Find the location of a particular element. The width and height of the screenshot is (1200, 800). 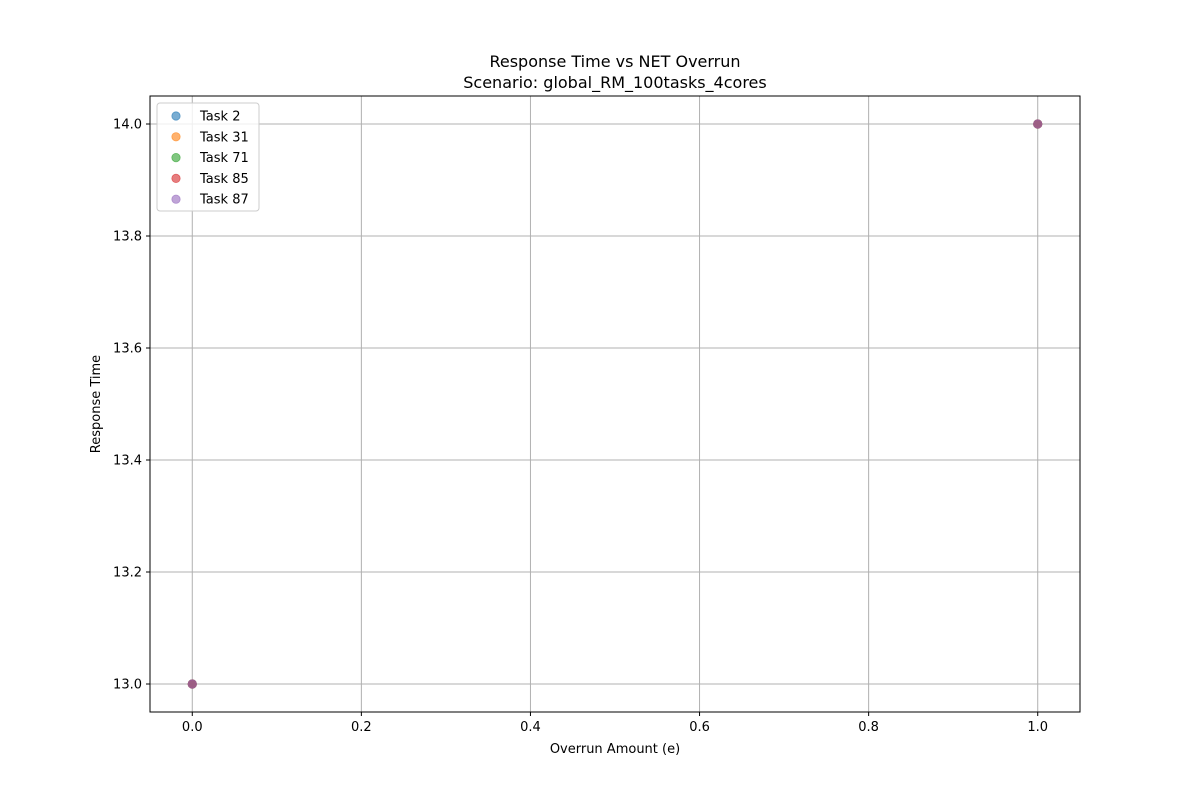

legend: Task 2 Task 31 Task 71 Task 85 Task 87 is located at coordinates (208, 157).